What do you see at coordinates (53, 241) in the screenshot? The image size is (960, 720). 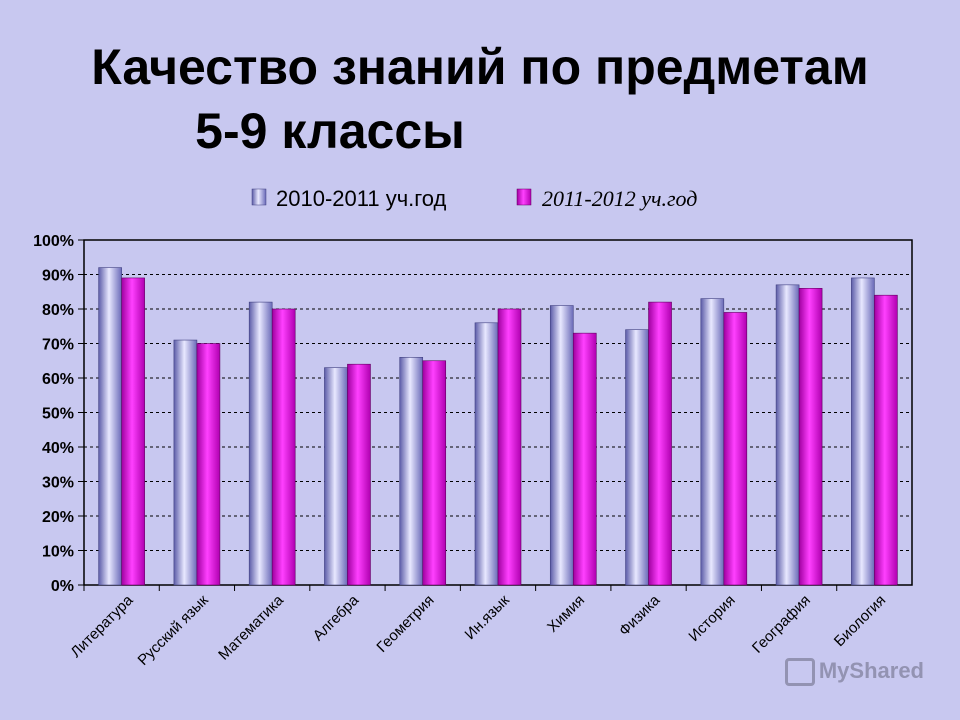 I see `y-tick-label: 100%` at bounding box center [53, 241].